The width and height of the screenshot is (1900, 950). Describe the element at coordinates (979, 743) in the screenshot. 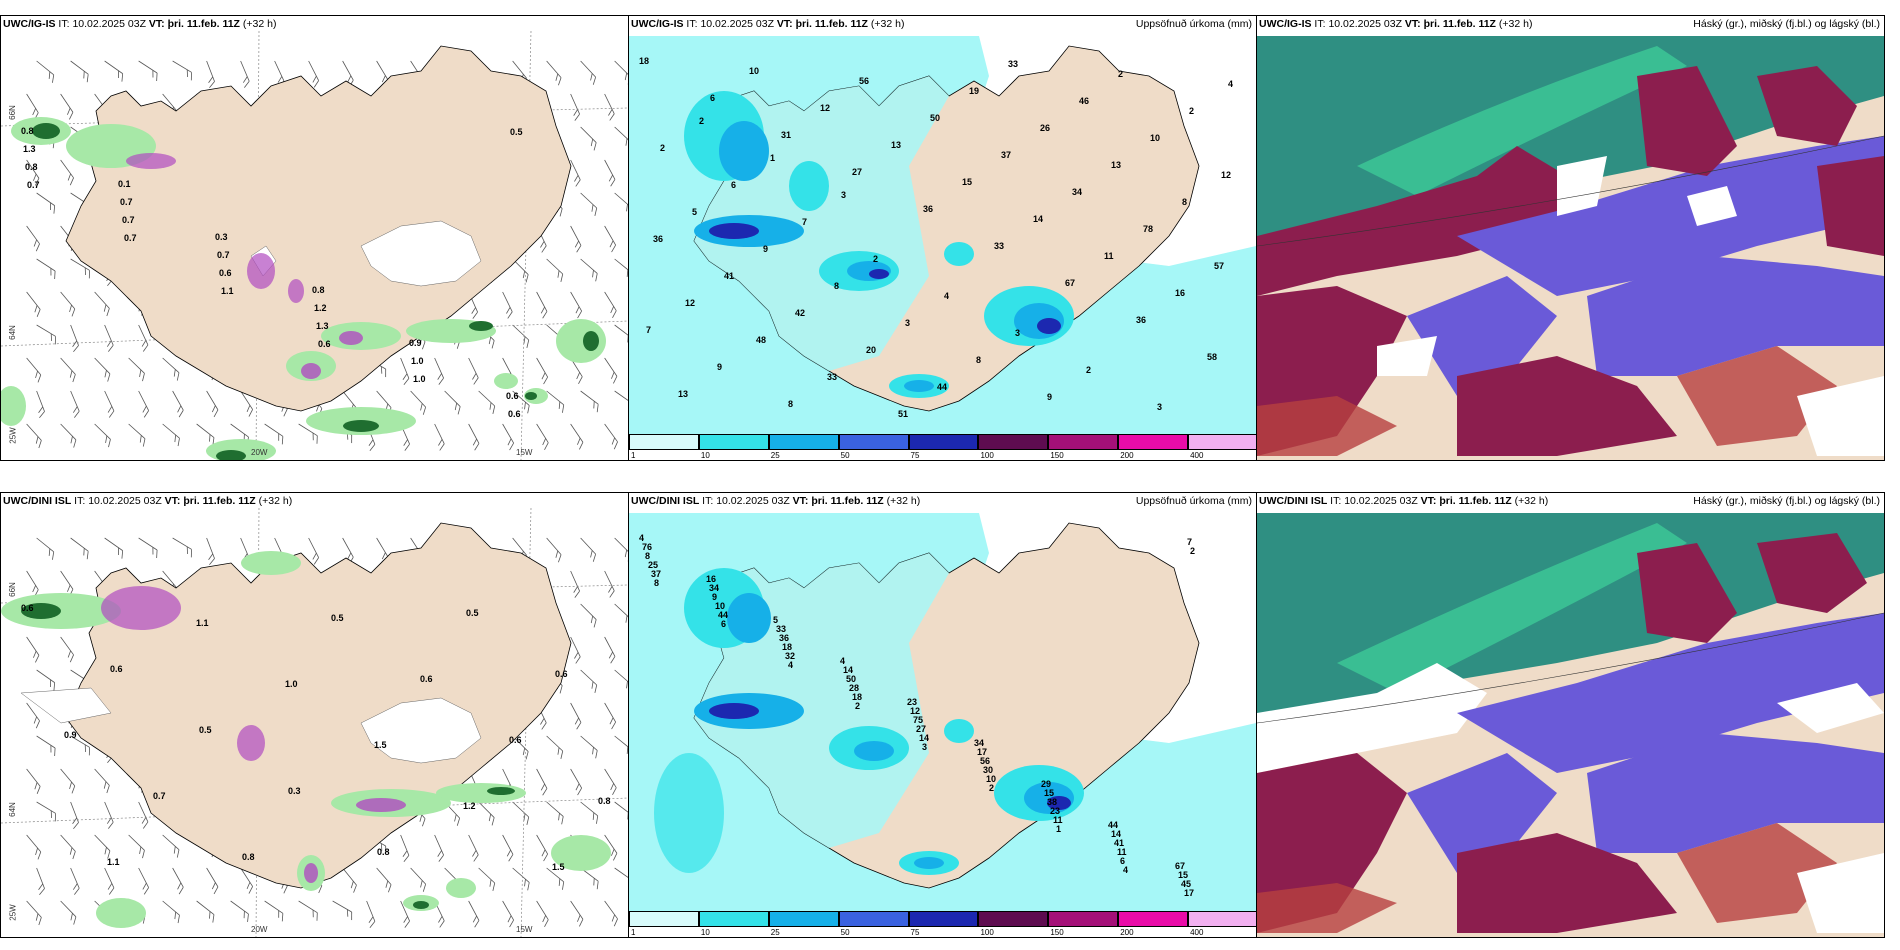

I see `value-label: 34` at that location.